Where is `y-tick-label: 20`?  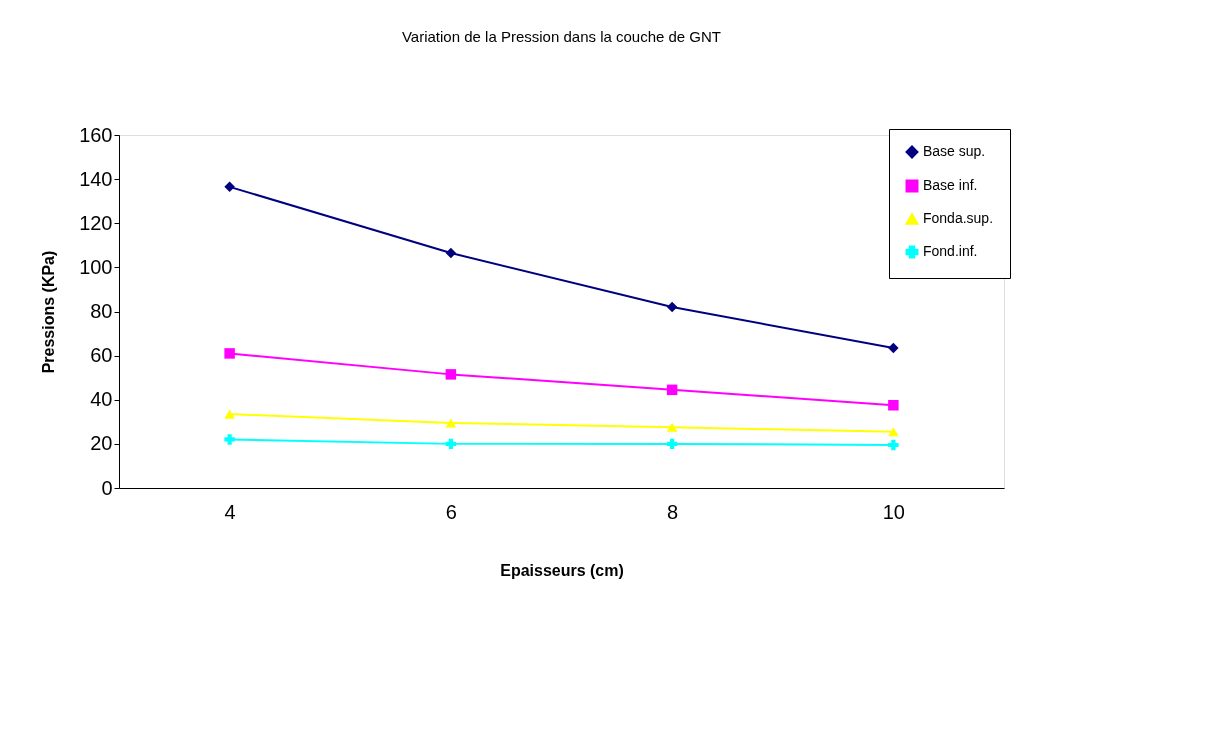 y-tick-label: 20 is located at coordinates (101, 443).